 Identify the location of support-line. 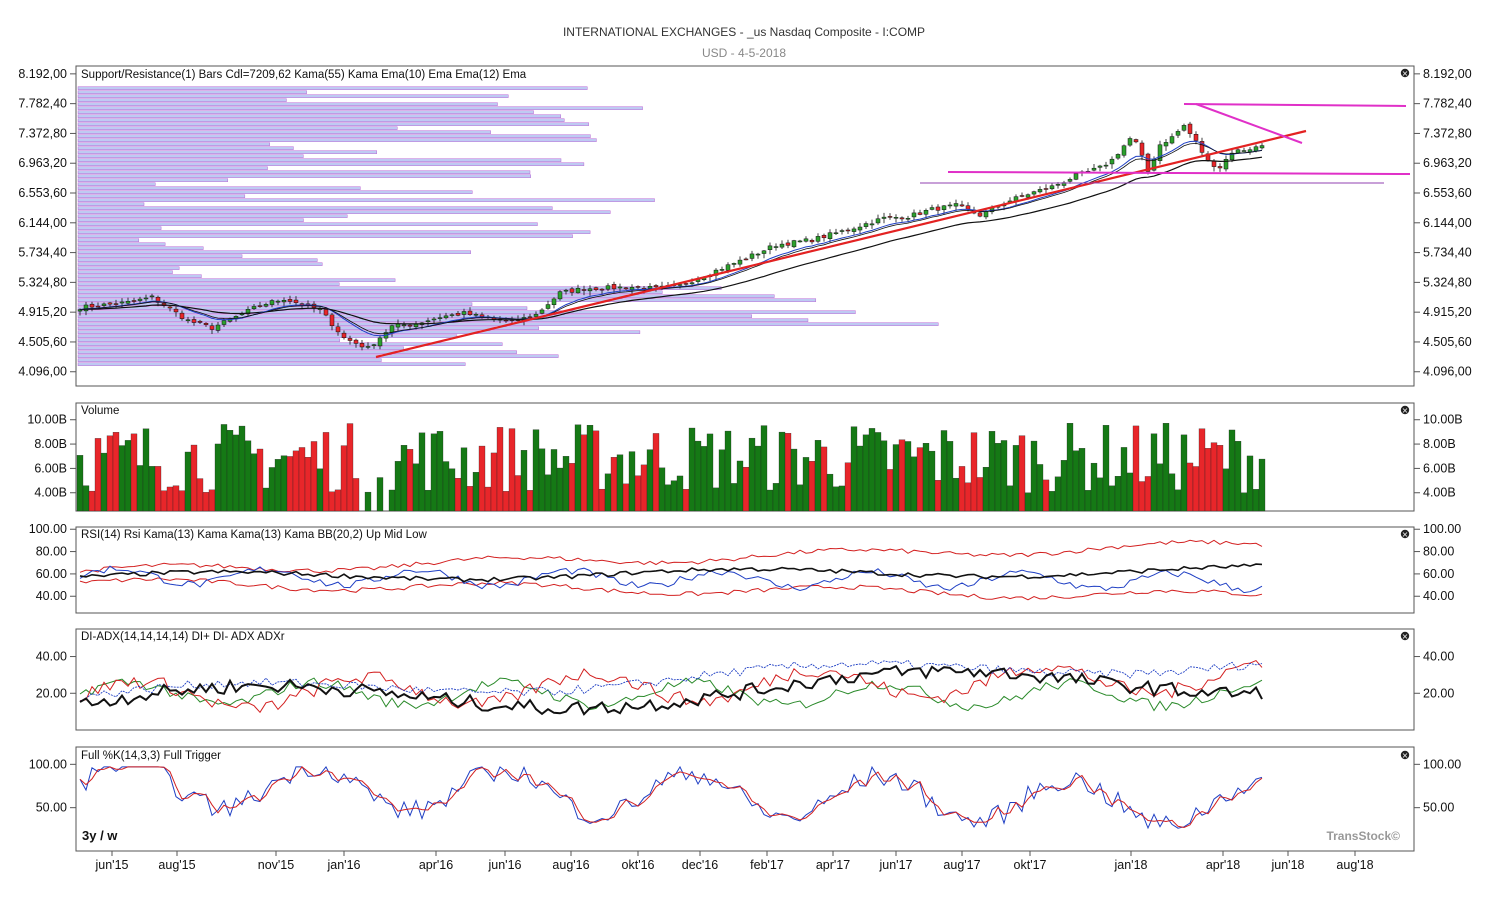
(1179, 173).